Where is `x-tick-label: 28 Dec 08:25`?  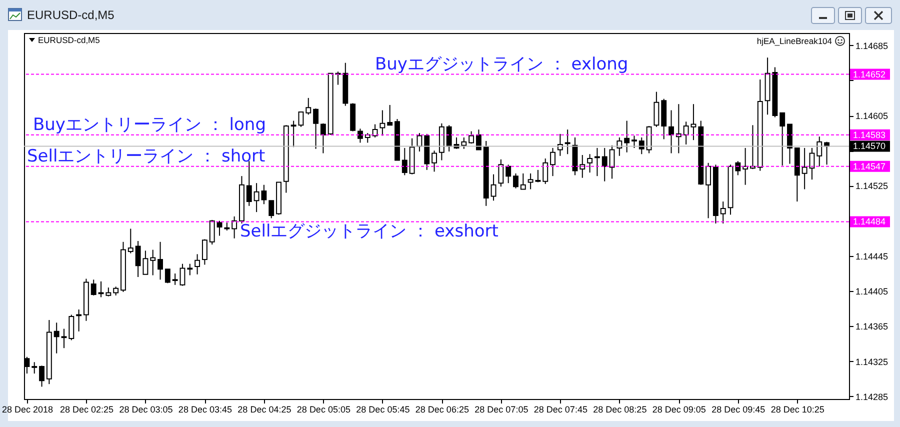 x-tick-label: 28 Dec 08:25 is located at coordinates (620, 409).